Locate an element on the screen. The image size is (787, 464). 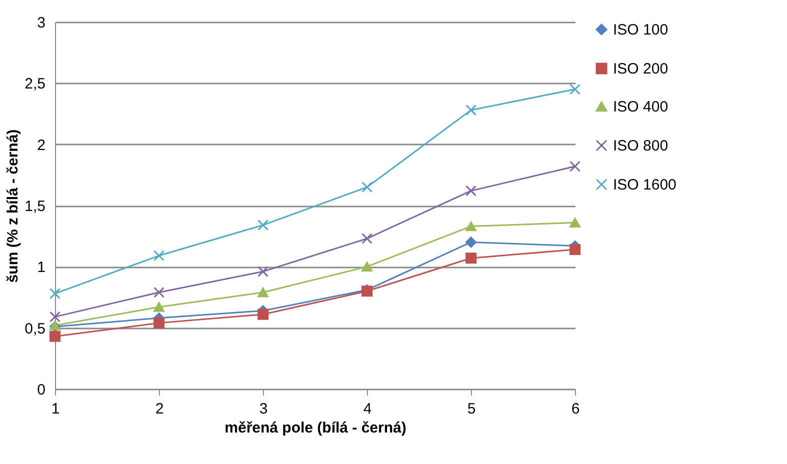
x-tick-label: 5 is located at coordinates (471, 409).